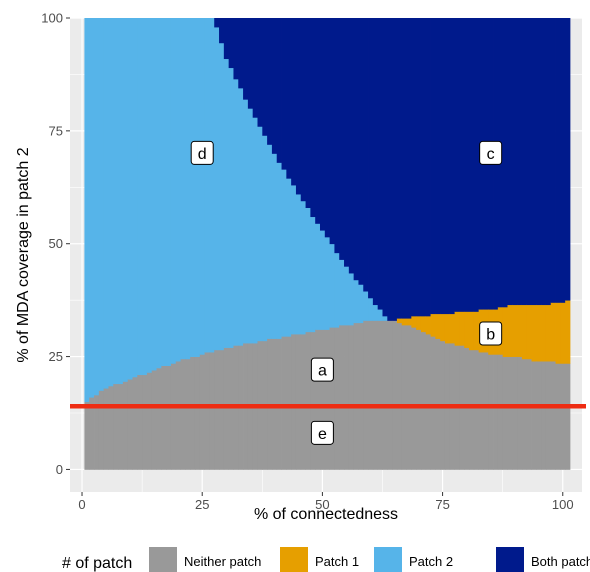 The image size is (590, 572). I want to click on y-tick-label: 100, so click(52, 18).